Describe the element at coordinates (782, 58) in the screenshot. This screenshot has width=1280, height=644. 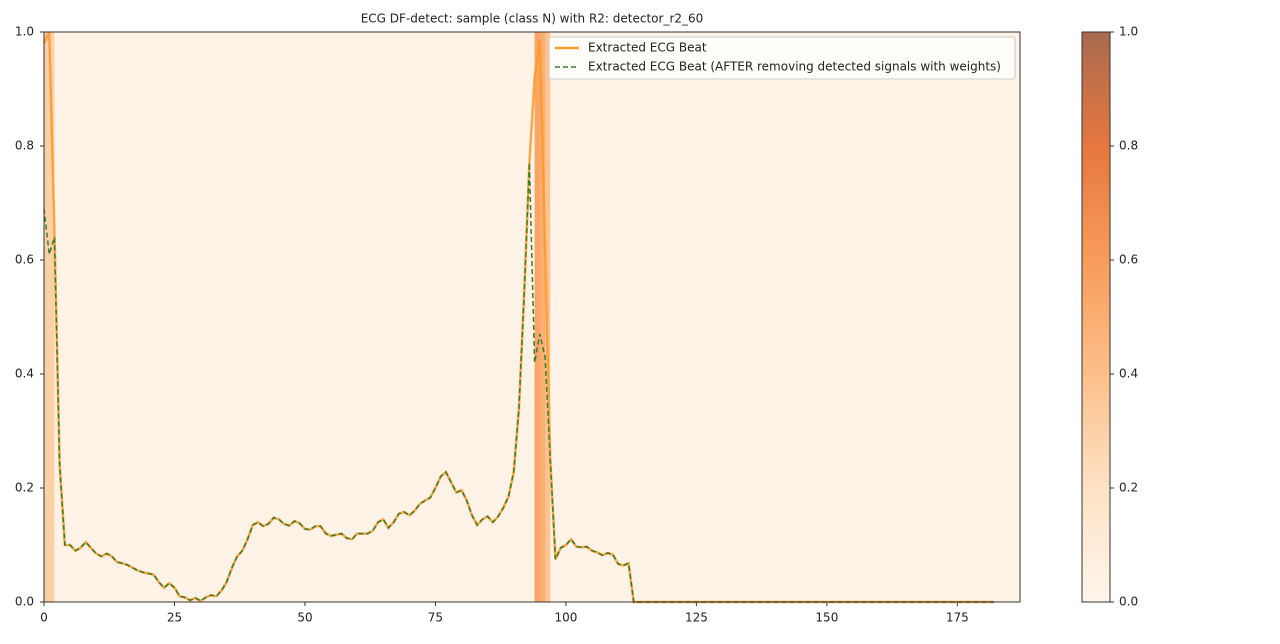
I see `legend-box` at that location.